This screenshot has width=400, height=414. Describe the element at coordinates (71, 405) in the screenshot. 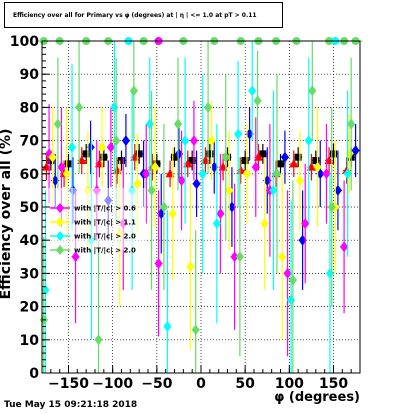

I see `datestamp: Tue May 15 09:21:18 2018` at that location.